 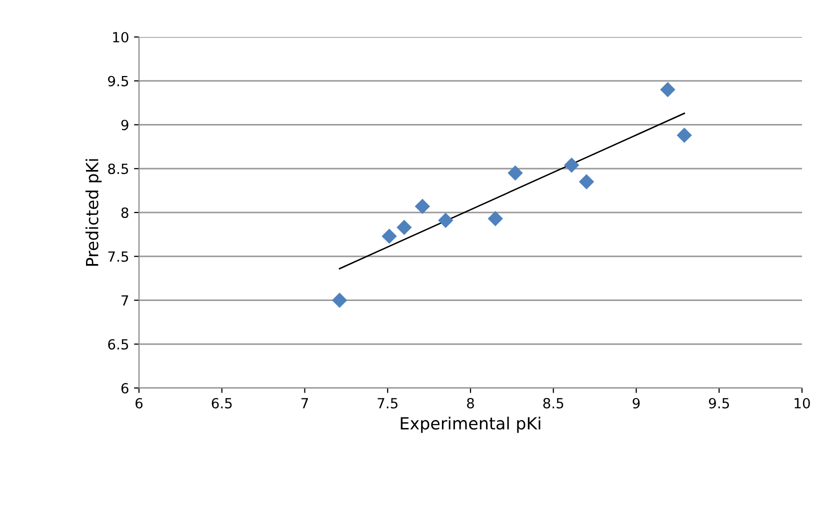 What do you see at coordinates (124, 125) in the screenshot?
I see `y-tick-label: 9` at bounding box center [124, 125].